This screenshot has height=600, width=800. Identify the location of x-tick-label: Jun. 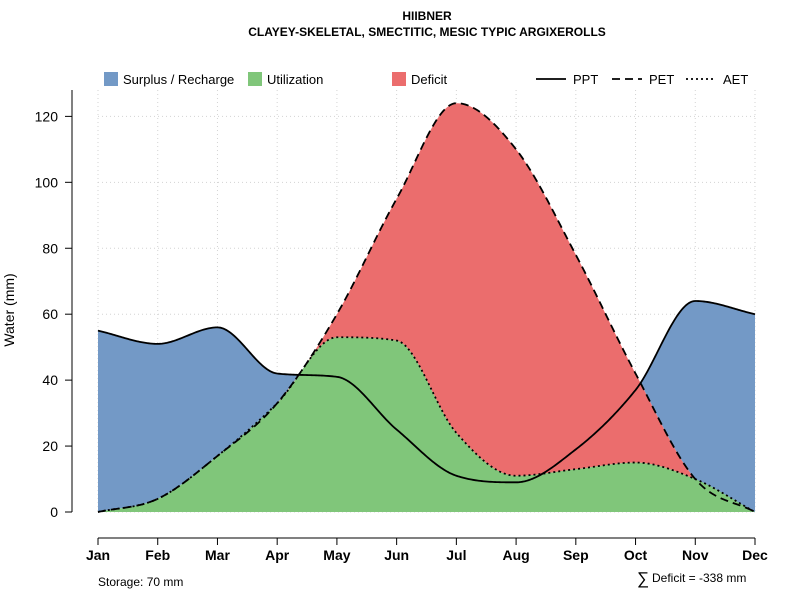
(396, 555).